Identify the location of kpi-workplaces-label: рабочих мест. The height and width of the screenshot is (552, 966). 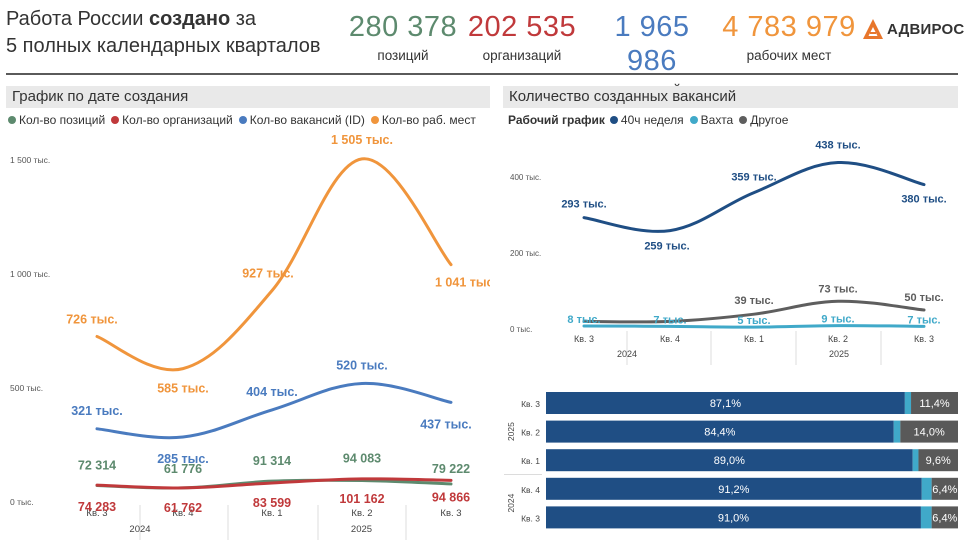
(789, 55).